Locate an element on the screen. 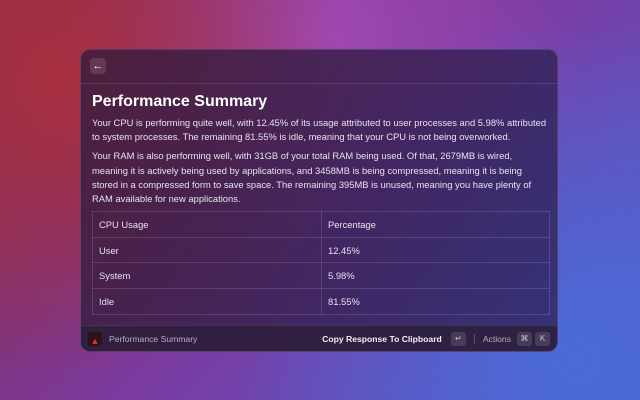 The width and height of the screenshot is (640, 400). actions-button: Actions is located at coordinates (496, 338).